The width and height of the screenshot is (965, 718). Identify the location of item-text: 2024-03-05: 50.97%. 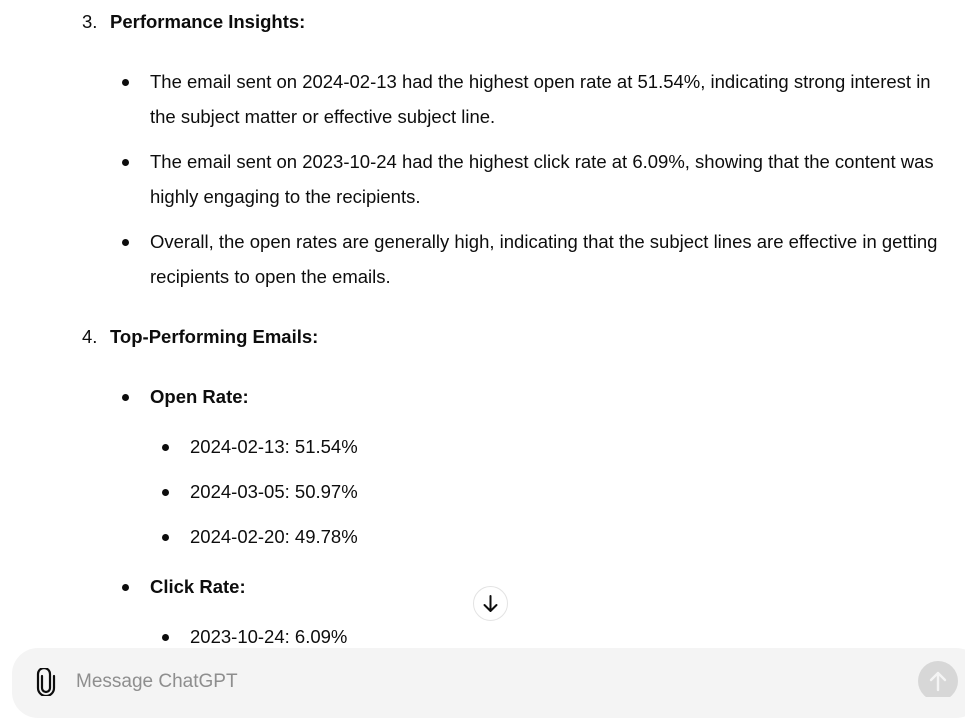
(274, 491).